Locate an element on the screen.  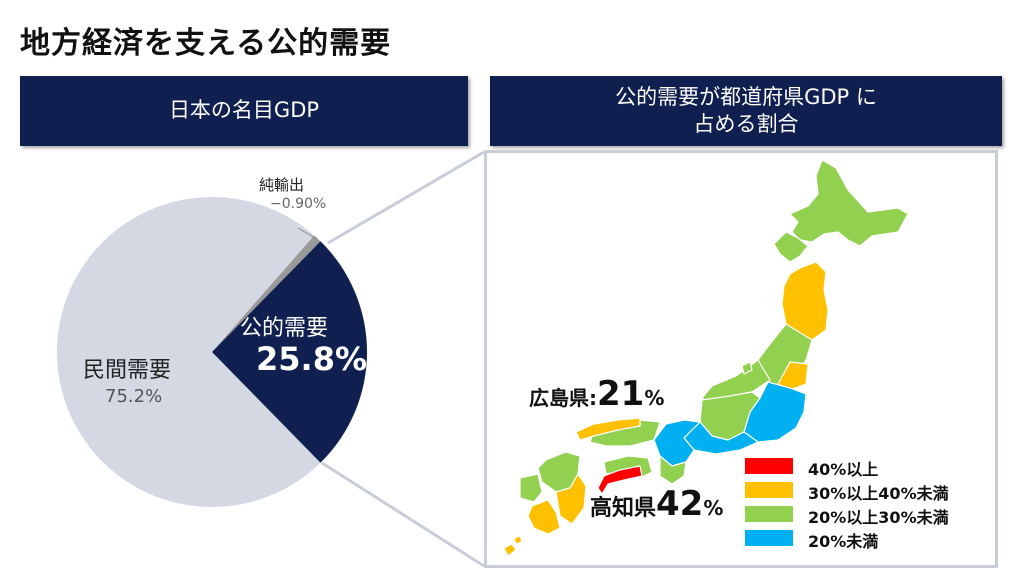
gdp-header-text: 日本の名目GDP is located at coordinates (244, 110).